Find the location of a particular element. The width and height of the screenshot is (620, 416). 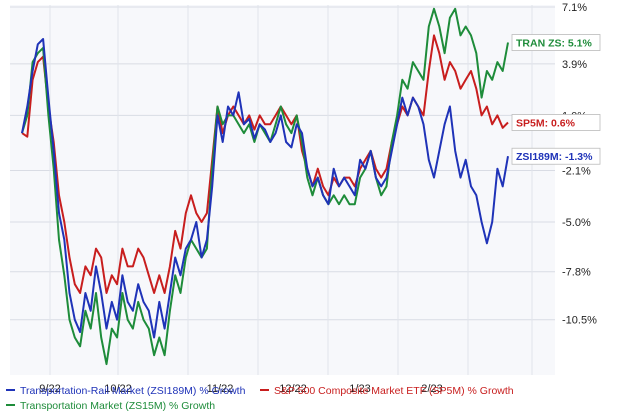

y-tick-label: -10.5% is located at coordinates (579, 321).